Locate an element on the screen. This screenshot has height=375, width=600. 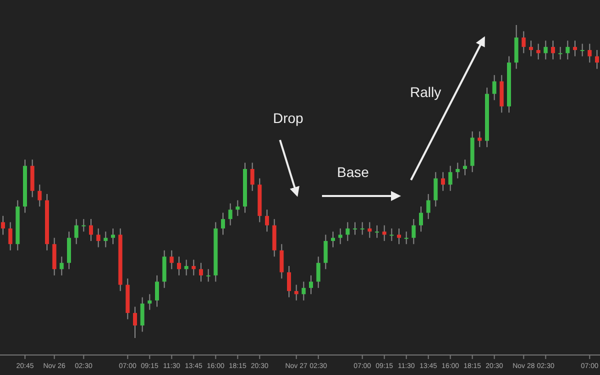
annotation: Rally is located at coordinates (426, 92).